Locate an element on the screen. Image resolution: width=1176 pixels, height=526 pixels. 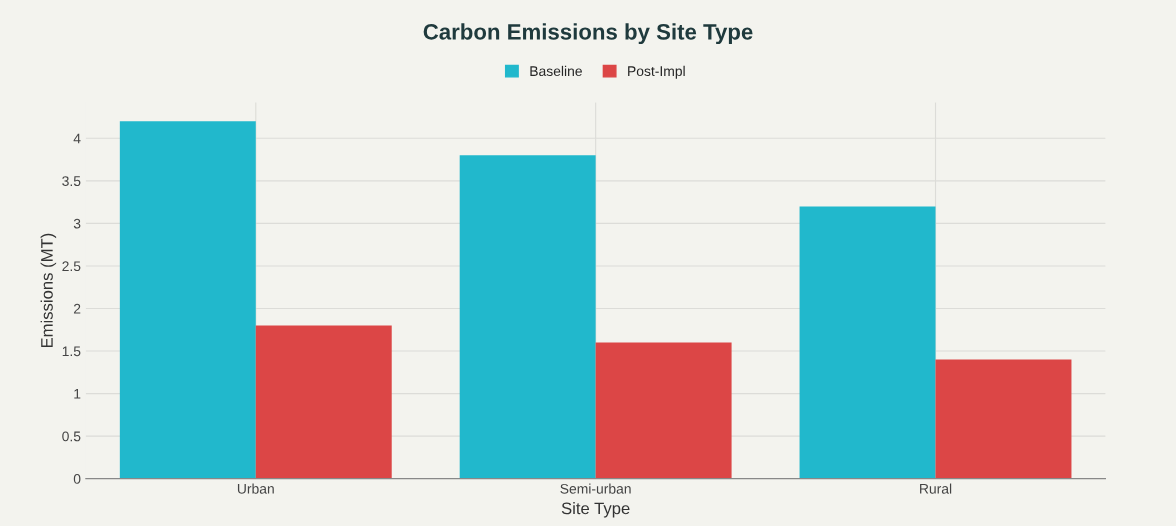
y-tick-label: 2.5 is located at coordinates (71, 266).